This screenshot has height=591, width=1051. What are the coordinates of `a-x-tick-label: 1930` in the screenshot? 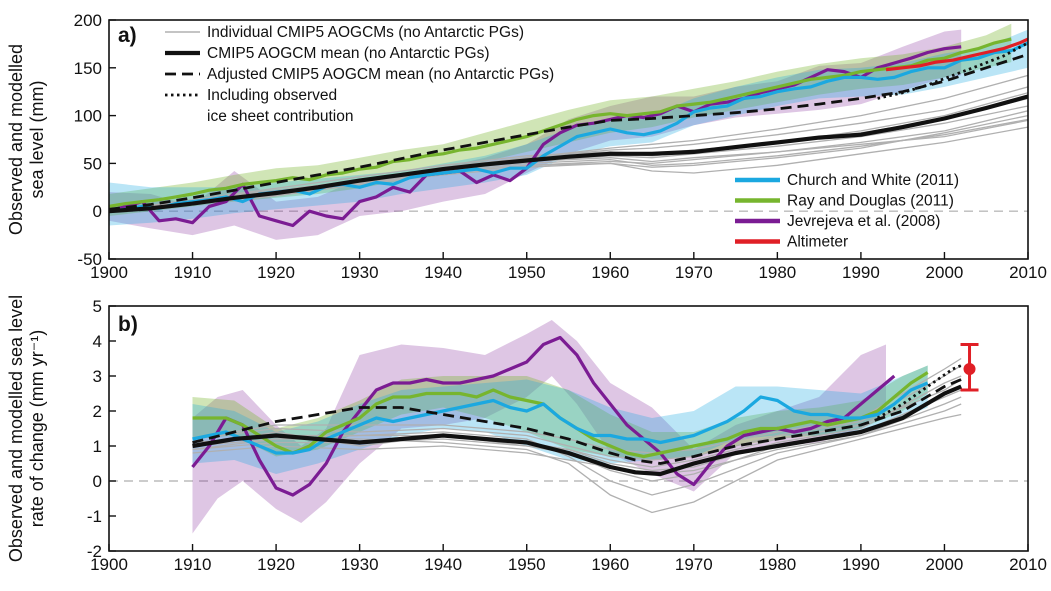 It's located at (360, 272).